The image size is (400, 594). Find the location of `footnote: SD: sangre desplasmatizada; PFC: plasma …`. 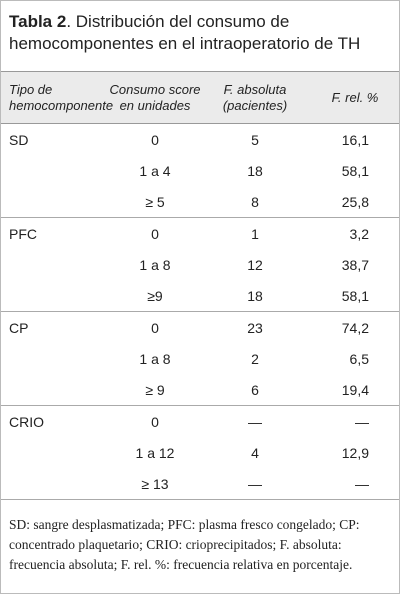

footnote: SD: sangre desplasmatizada; PFC: plasma … is located at coordinates (184, 544).